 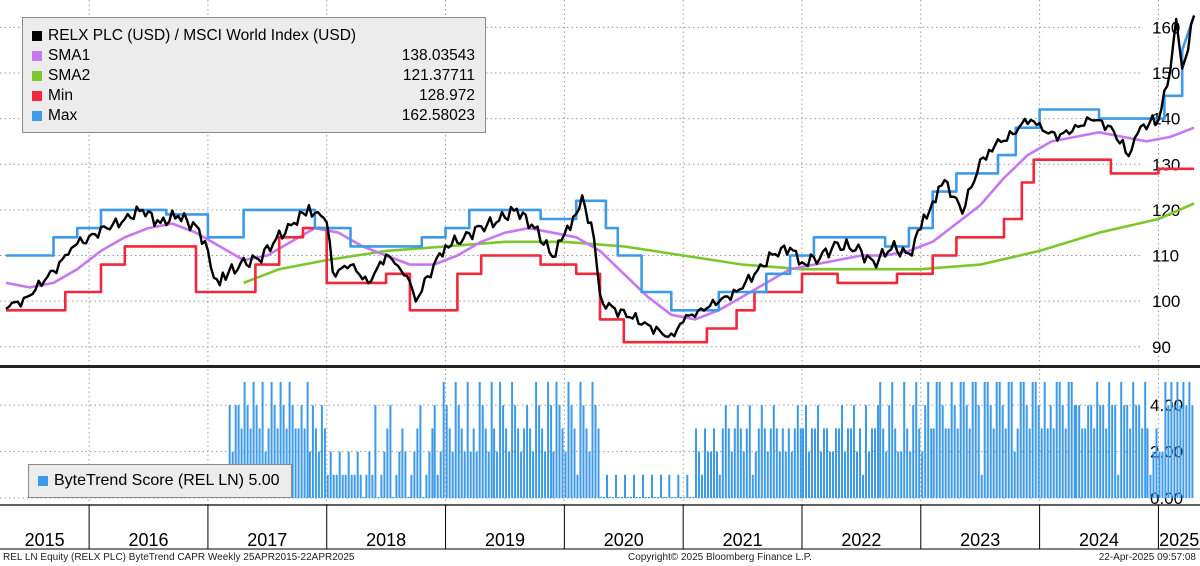 I want to click on x-tick-label: 2022, so click(x=861, y=540).